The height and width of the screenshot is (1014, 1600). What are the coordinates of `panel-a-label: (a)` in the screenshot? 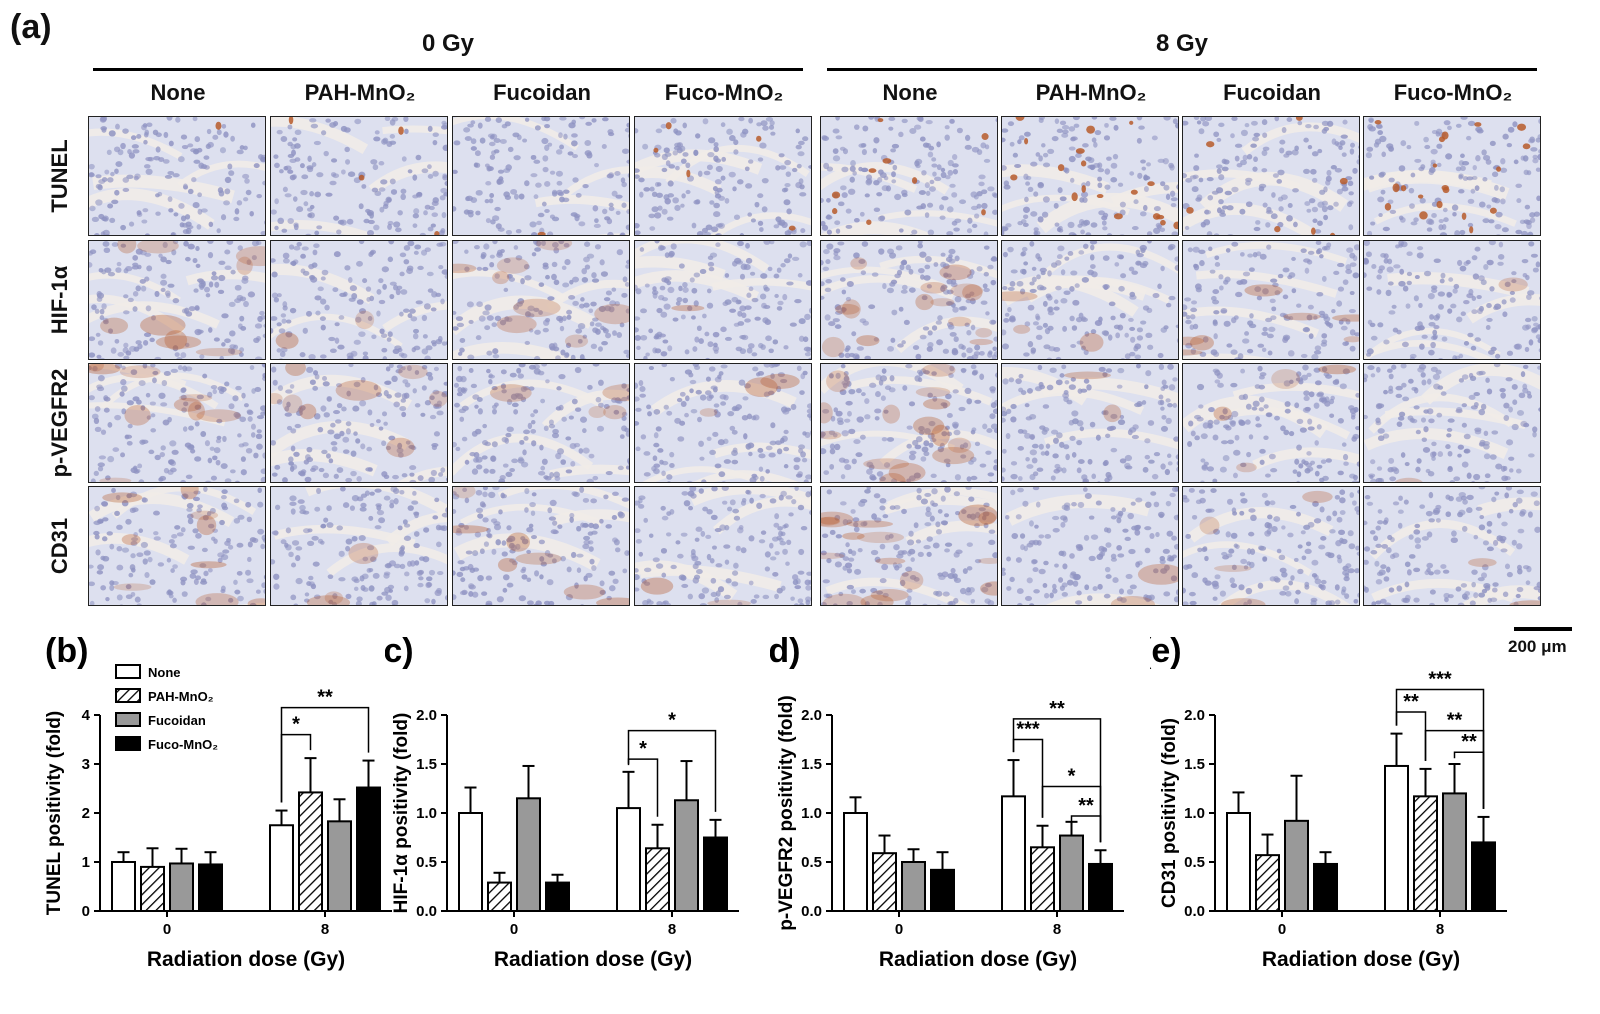 It's located at (31, 27).